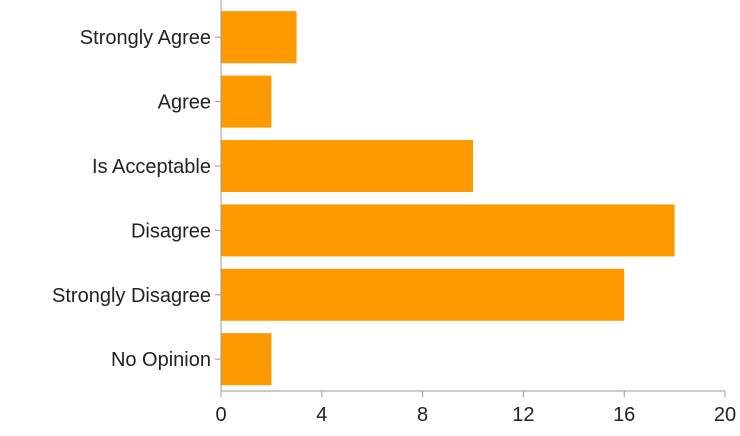  What do you see at coordinates (422, 415) in the screenshot?
I see `x-tick-label-8: 8` at bounding box center [422, 415].